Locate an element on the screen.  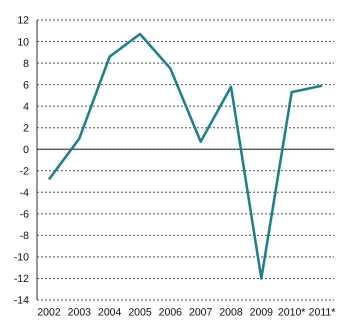
x-tick-label: 2006 is located at coordinates (170, 312).